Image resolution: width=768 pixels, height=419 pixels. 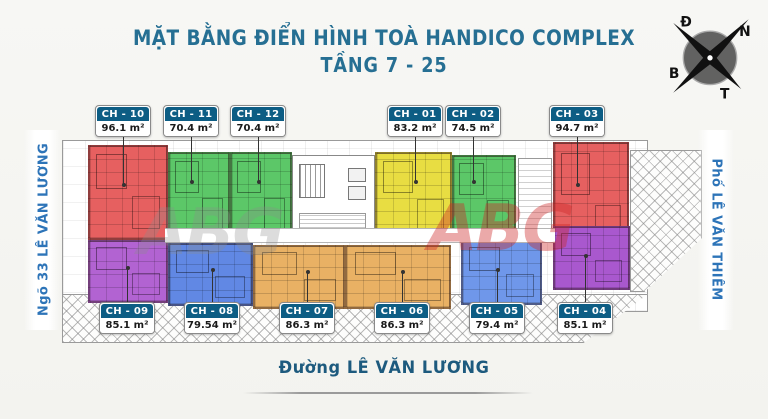 I want to click on street-label-right: Phố LÊ VĂN THIÊM, so click(x=716, y=229).